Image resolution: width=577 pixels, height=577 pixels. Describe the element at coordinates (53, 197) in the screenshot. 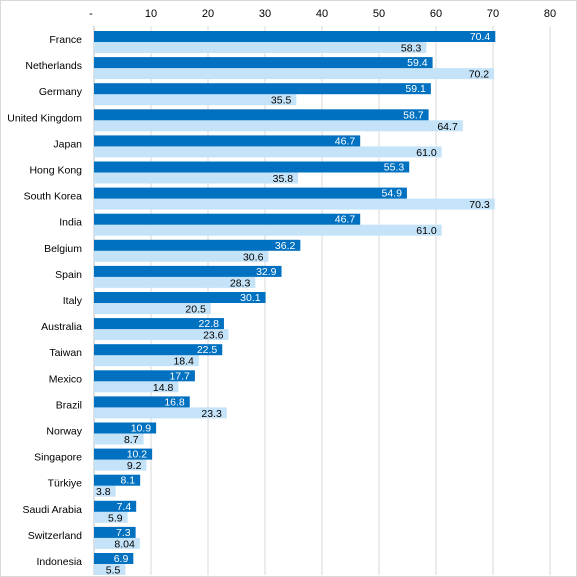

I see `category-label: South Korea` at that location.